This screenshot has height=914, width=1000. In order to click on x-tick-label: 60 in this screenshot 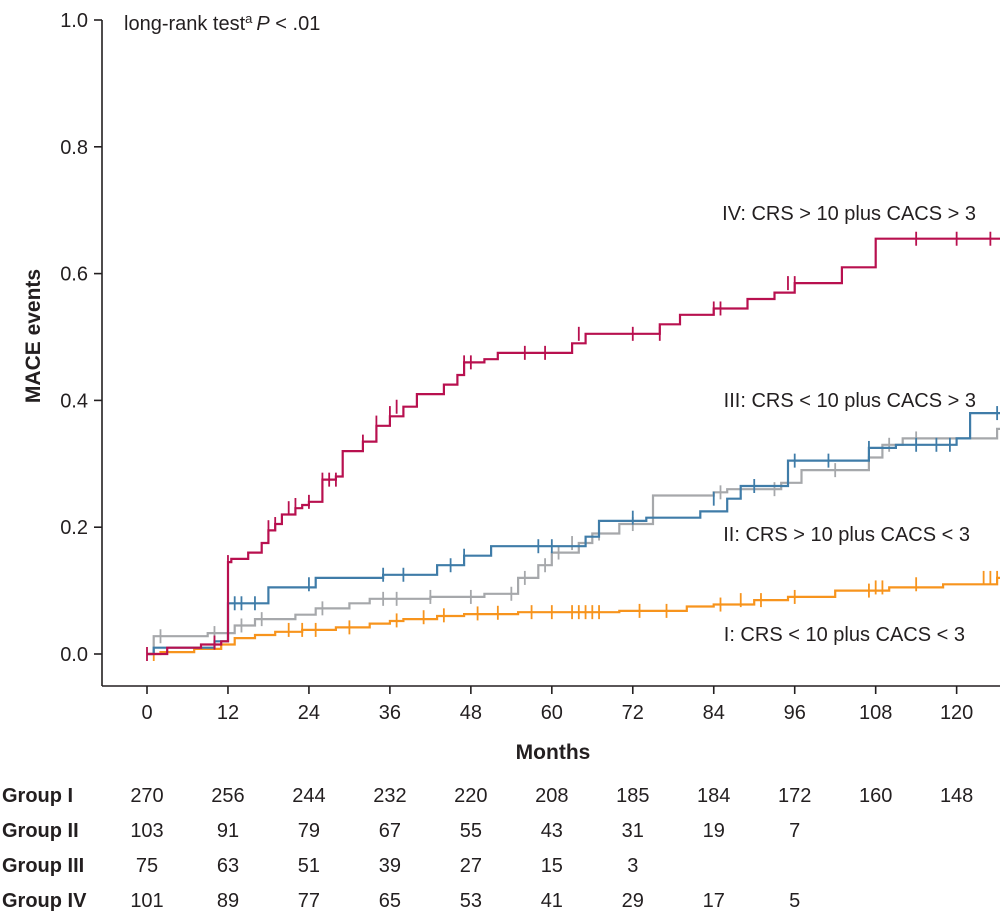, I will do `click(552, 713)`.